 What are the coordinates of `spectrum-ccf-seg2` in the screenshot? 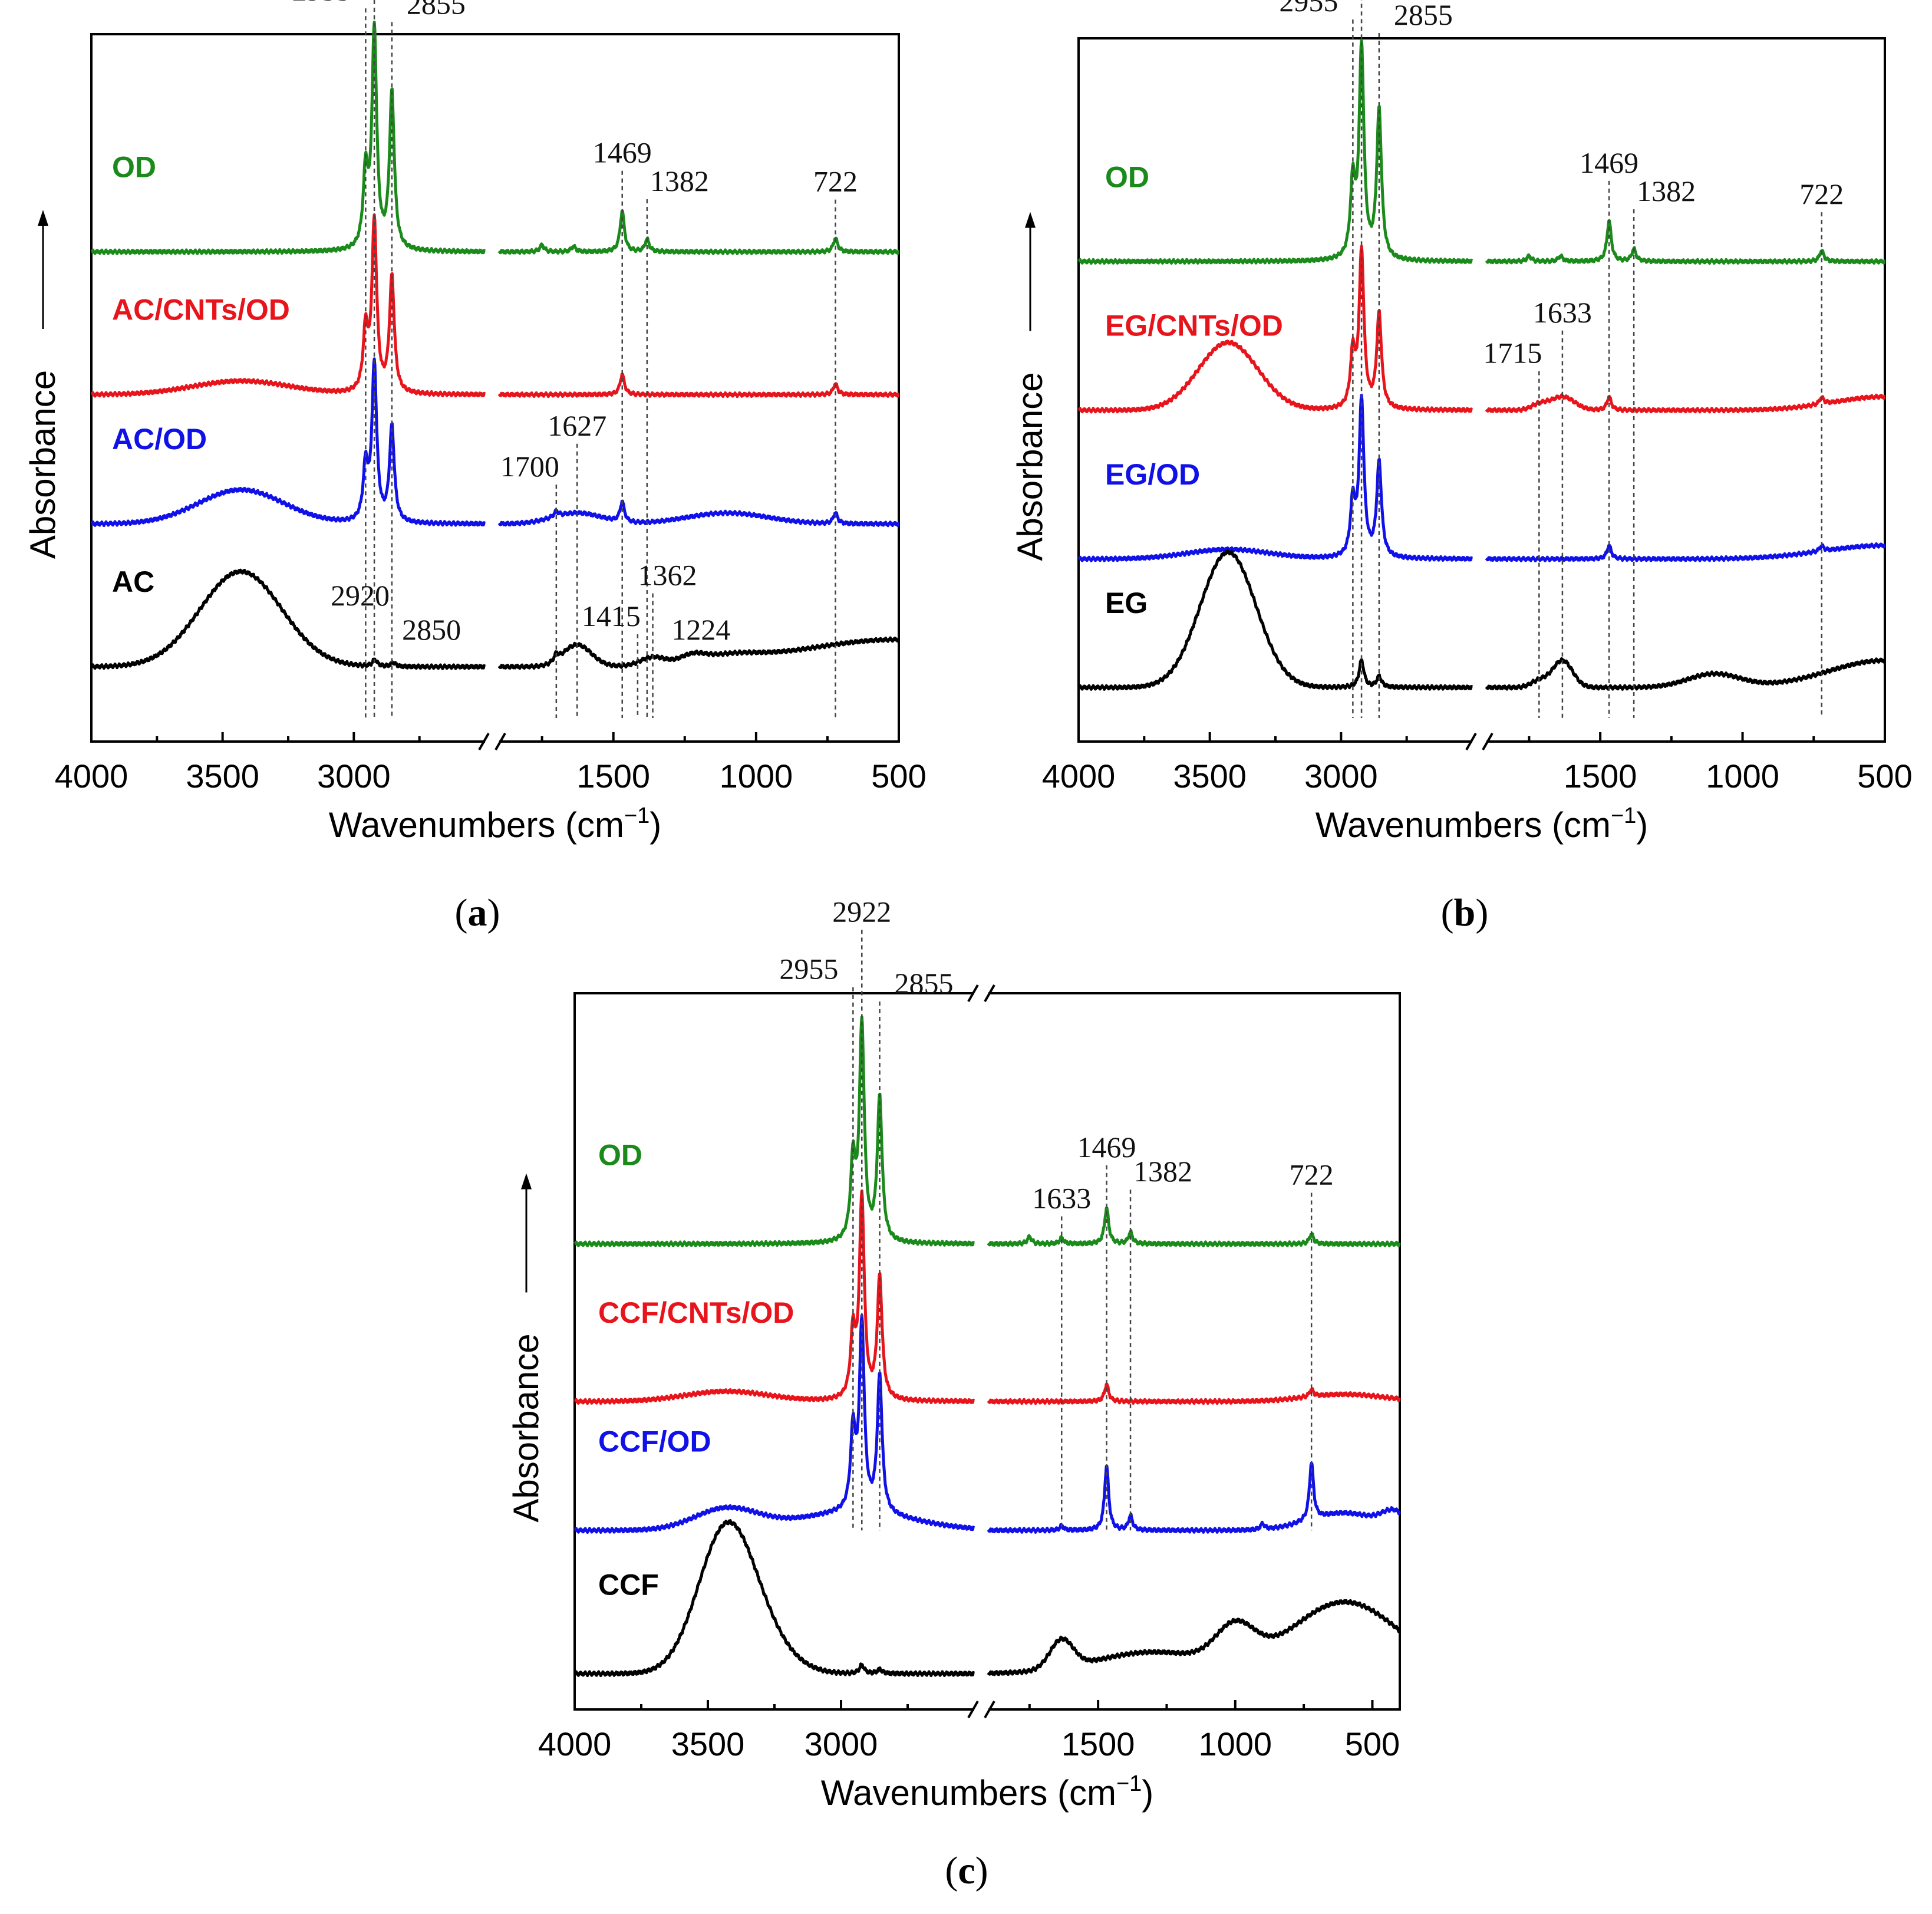 It's located at (1194, 1637).